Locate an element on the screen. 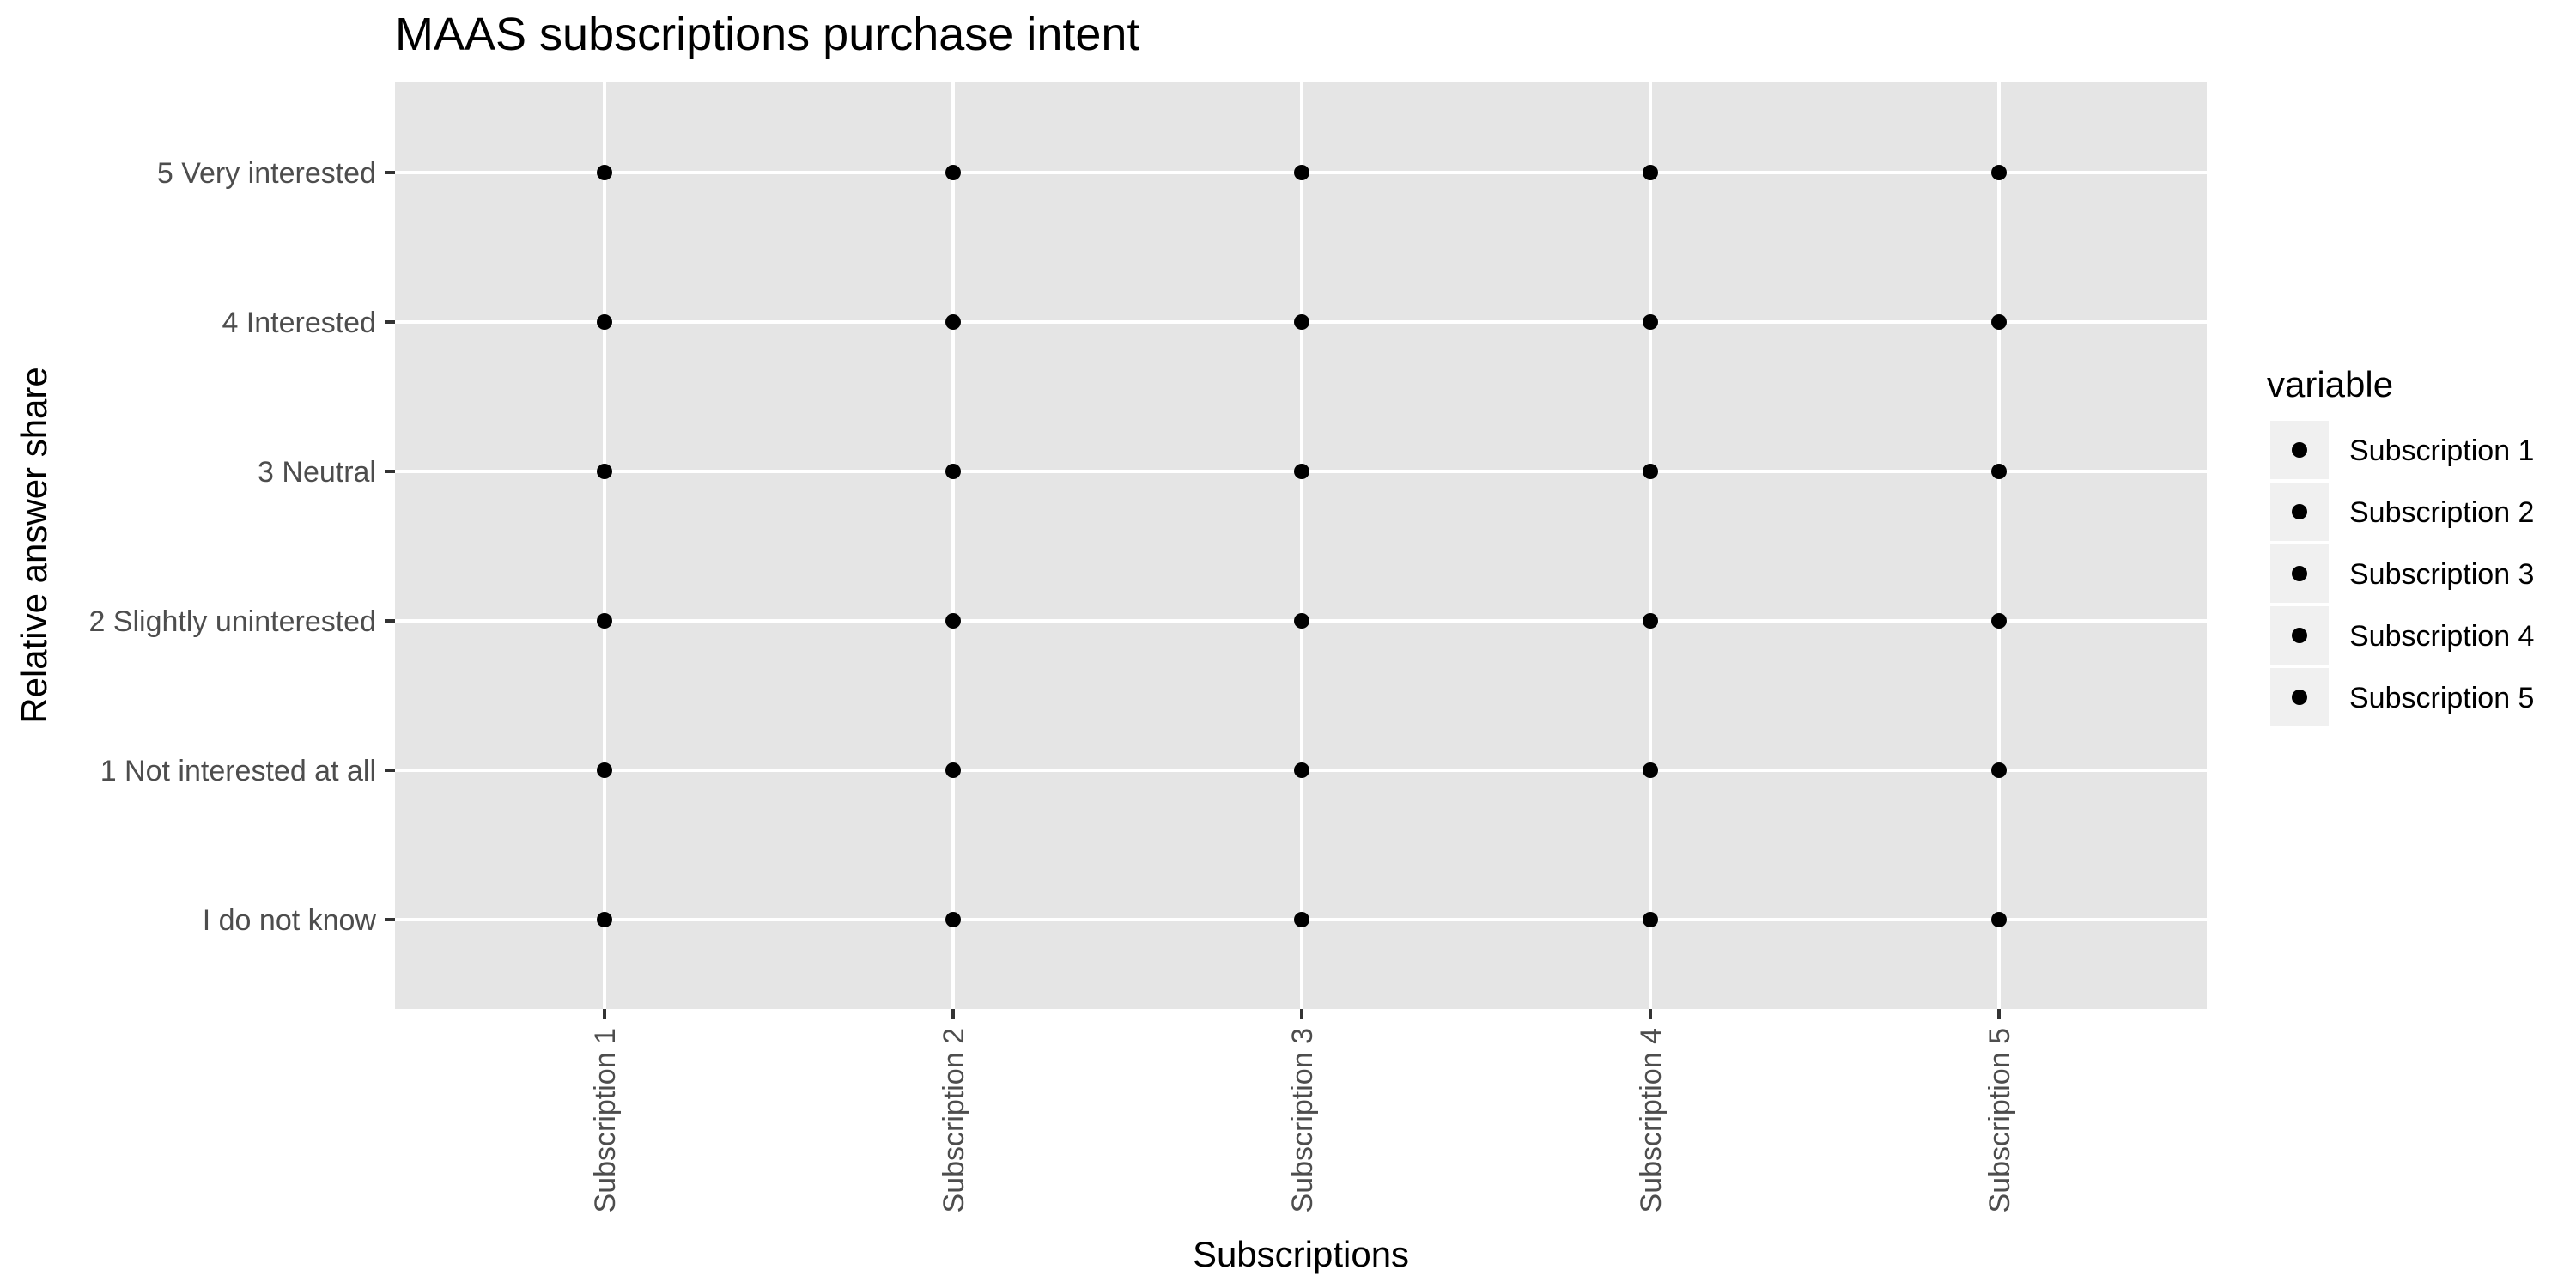 The image size is (2576, 1288). y-tick-label: 2 Slightly uninterested is located at coordinates (232, 621).